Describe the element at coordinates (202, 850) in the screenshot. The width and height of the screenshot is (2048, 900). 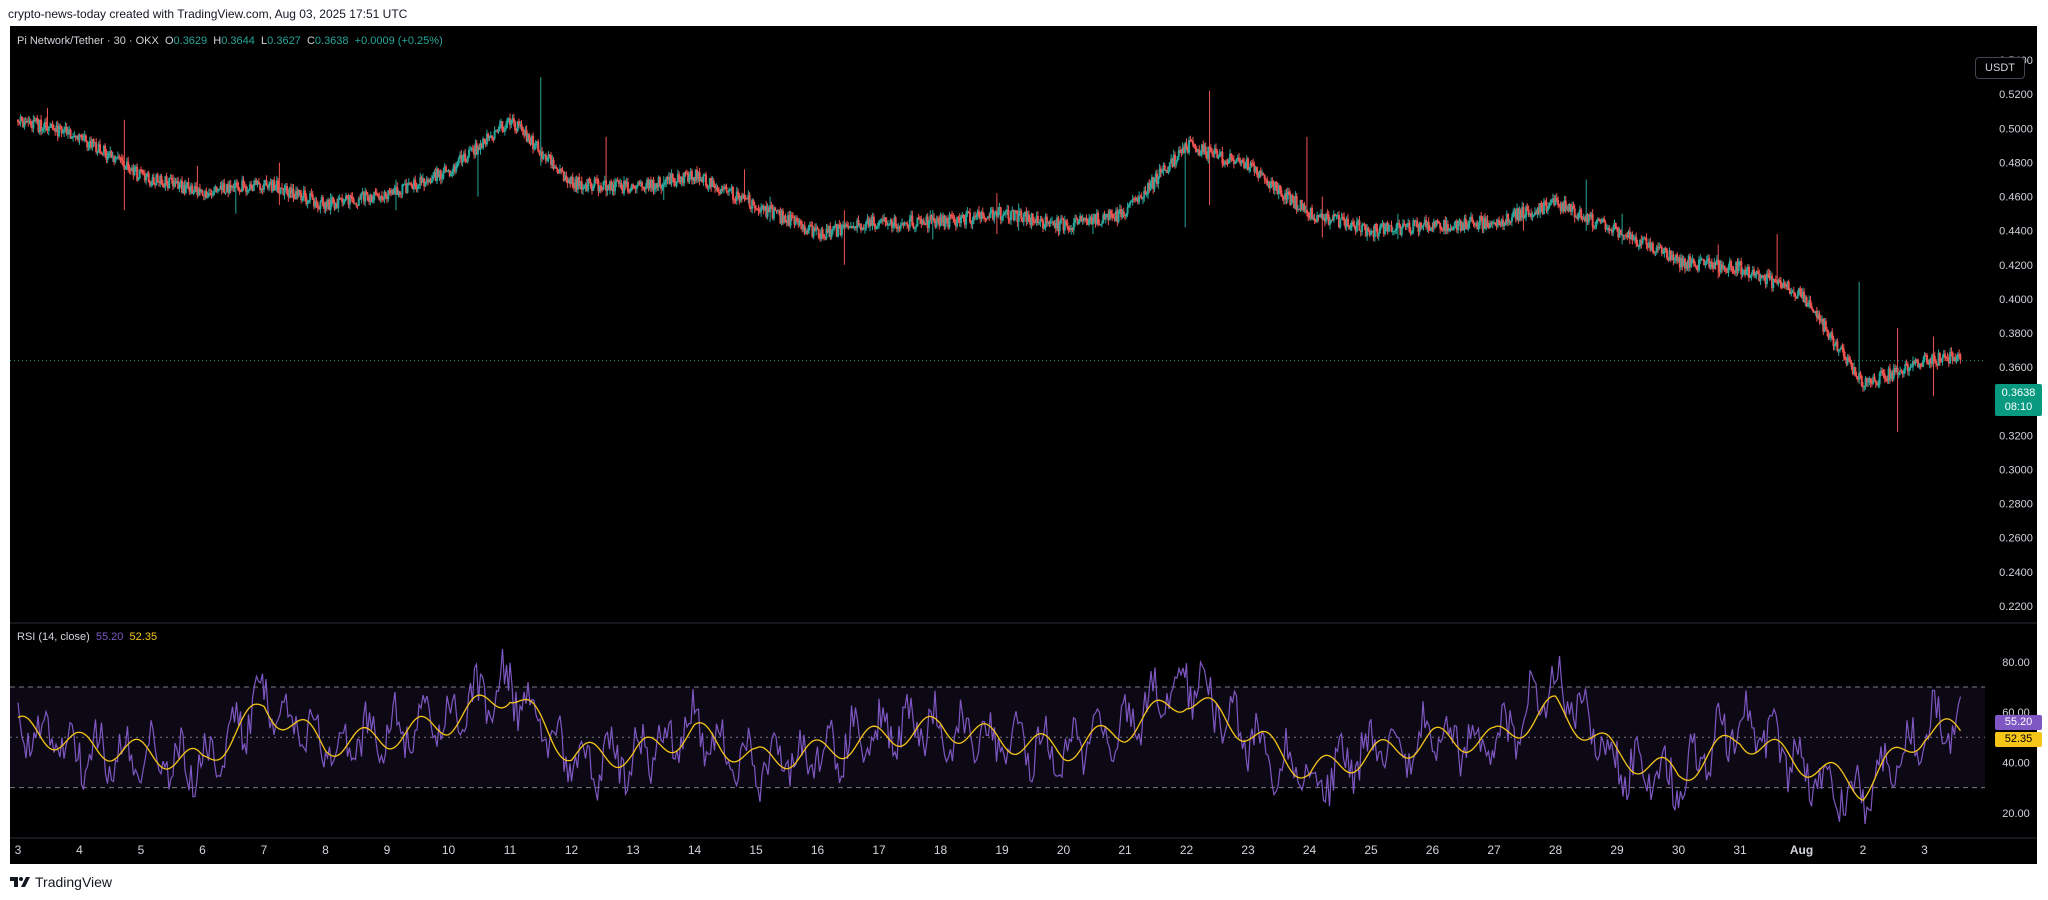
I see `time-tick-label: 6` at that location.